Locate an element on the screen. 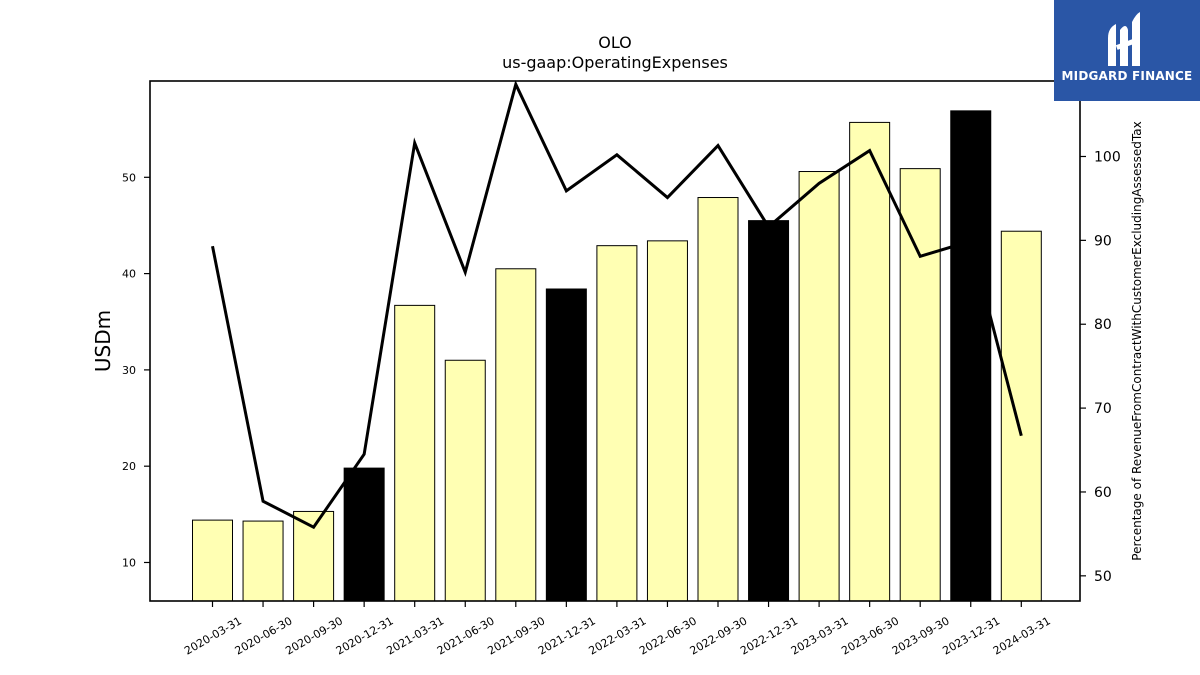 Image resolution: width=1200 pixels, height=675 pixels. y-tick-label: 20 is located at coordinates (129, 466).